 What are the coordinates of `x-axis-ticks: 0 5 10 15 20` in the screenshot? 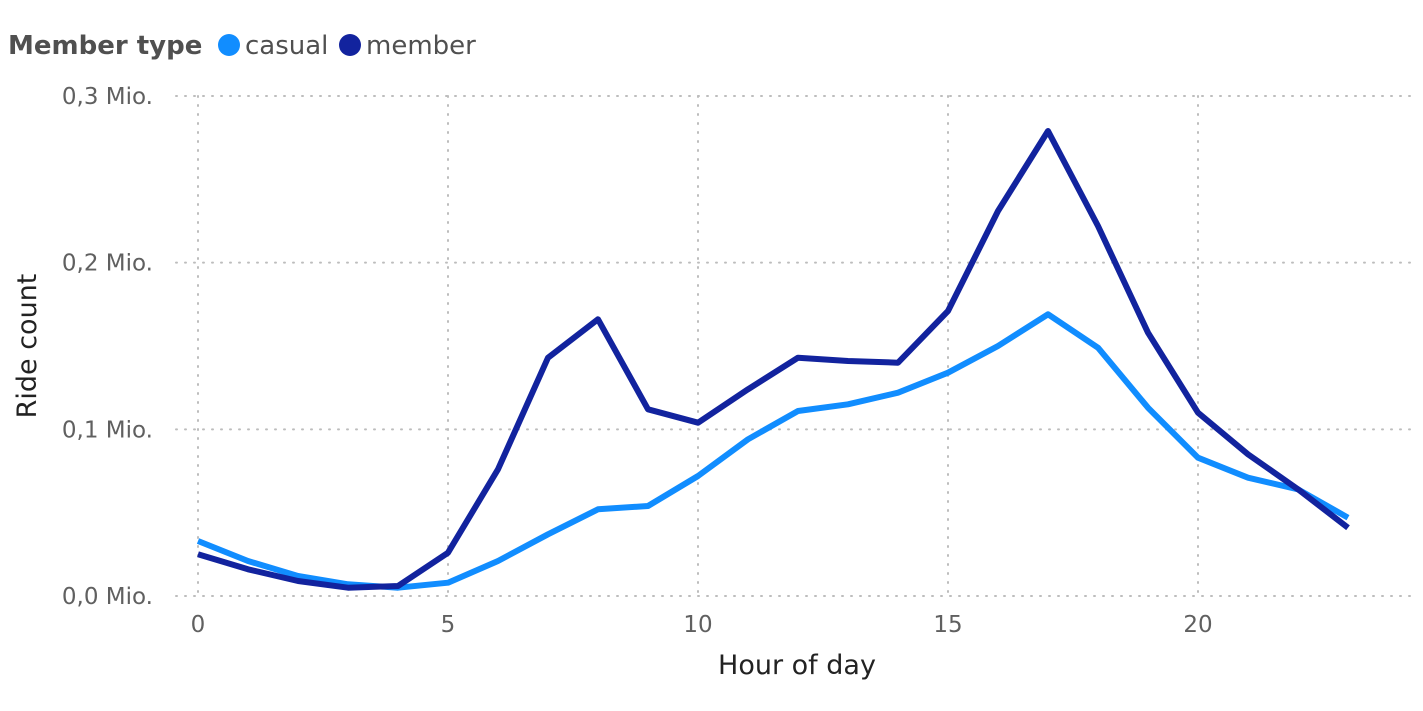 It's located at (702, 625).